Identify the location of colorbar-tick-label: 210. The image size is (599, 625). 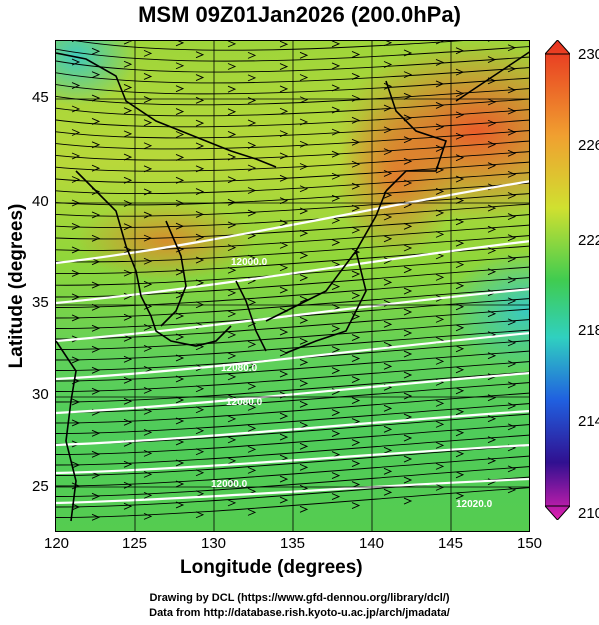
(588, 513).